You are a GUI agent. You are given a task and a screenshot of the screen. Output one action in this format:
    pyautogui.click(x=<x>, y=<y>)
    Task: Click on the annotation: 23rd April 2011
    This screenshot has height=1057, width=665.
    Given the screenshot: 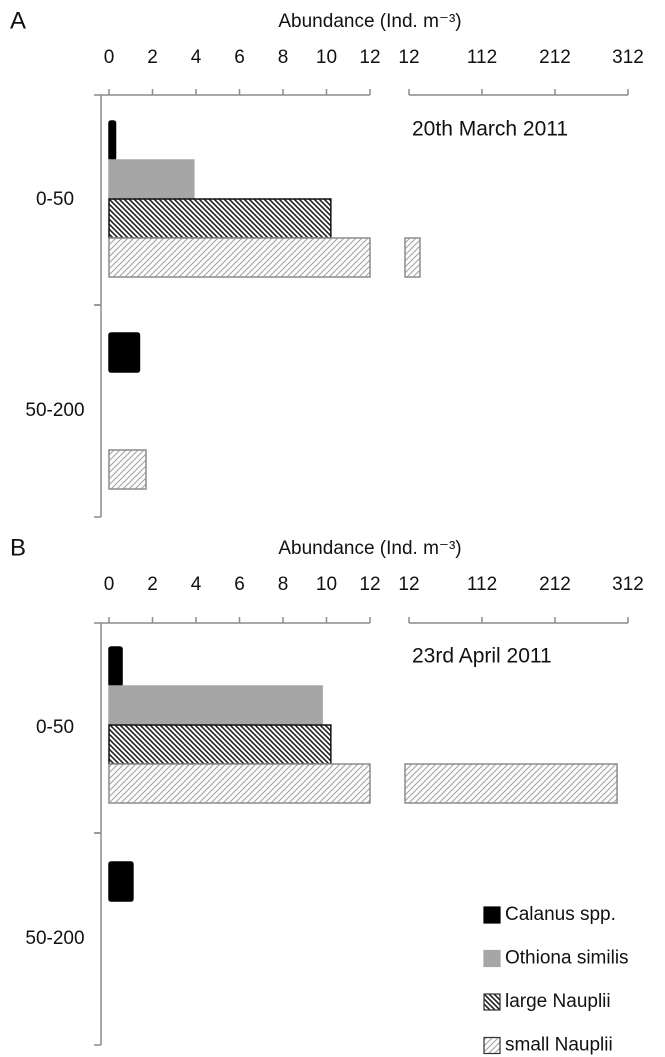 What is the action you would take?
    pyautogui.click(x=482, y=656)
    